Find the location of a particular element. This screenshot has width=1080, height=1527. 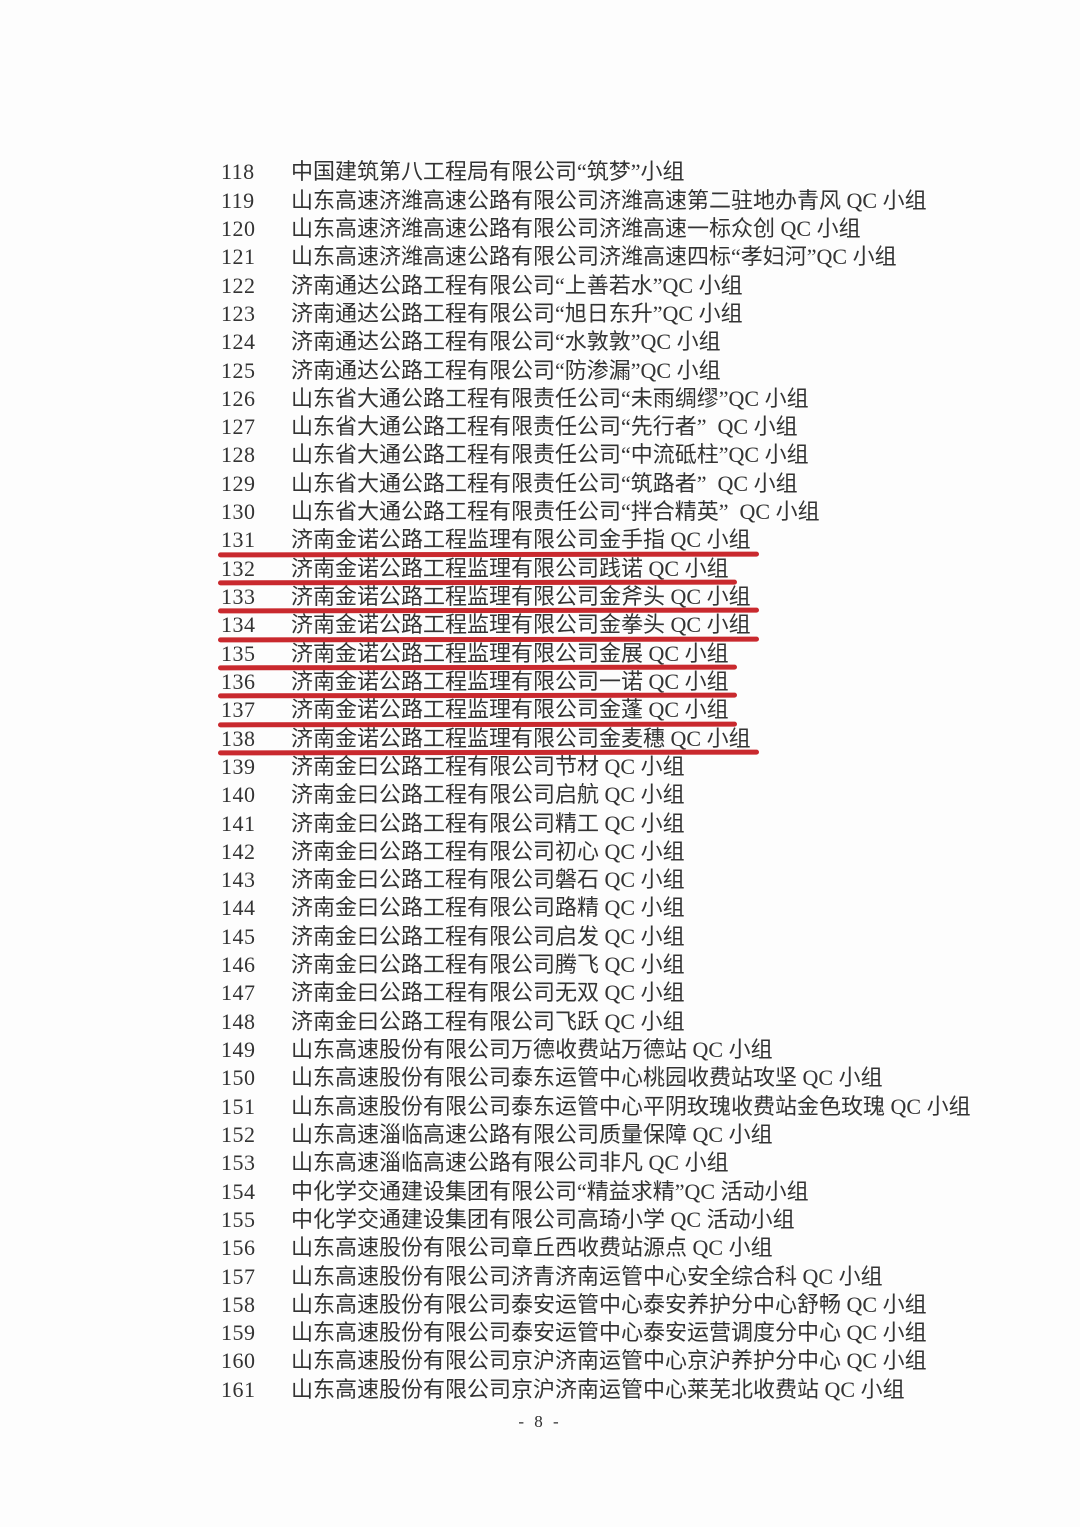

row-inner: 154 中化学交通建设集团有限公司“精益求精”QC 活动小组 is located at coordinates (515, 1192).